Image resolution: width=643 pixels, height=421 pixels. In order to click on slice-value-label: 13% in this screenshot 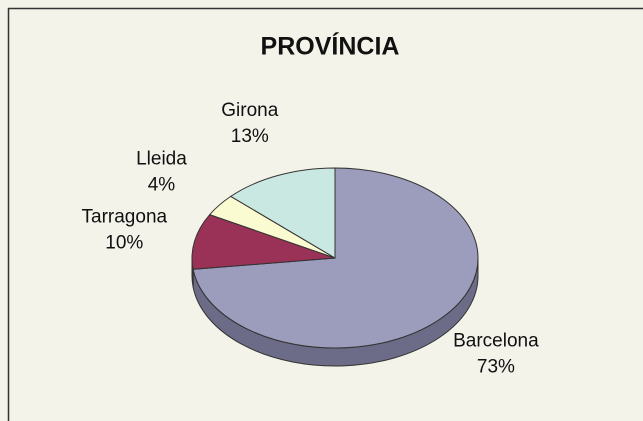, I will do `click(250, 136)`.